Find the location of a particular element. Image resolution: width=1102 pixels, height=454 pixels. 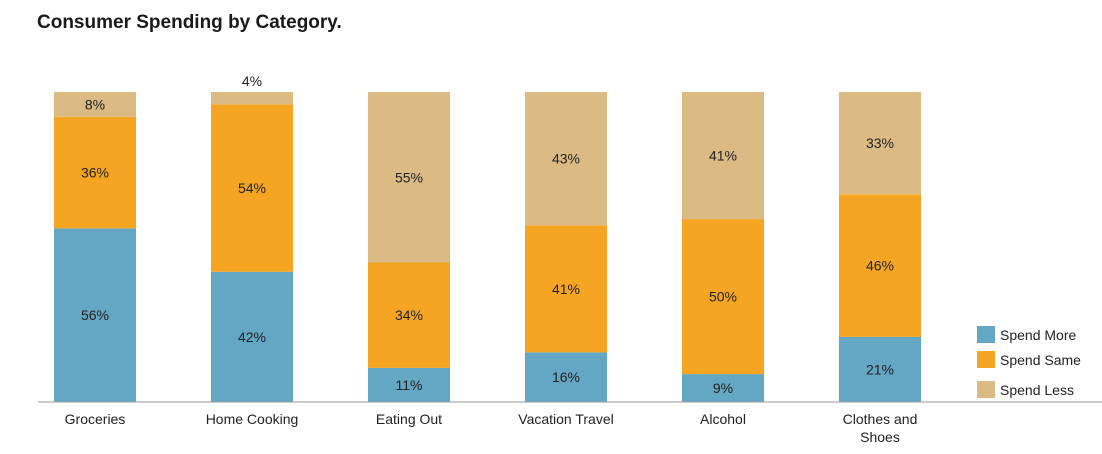

data-label: 34% is located at coordinates (409, 315).